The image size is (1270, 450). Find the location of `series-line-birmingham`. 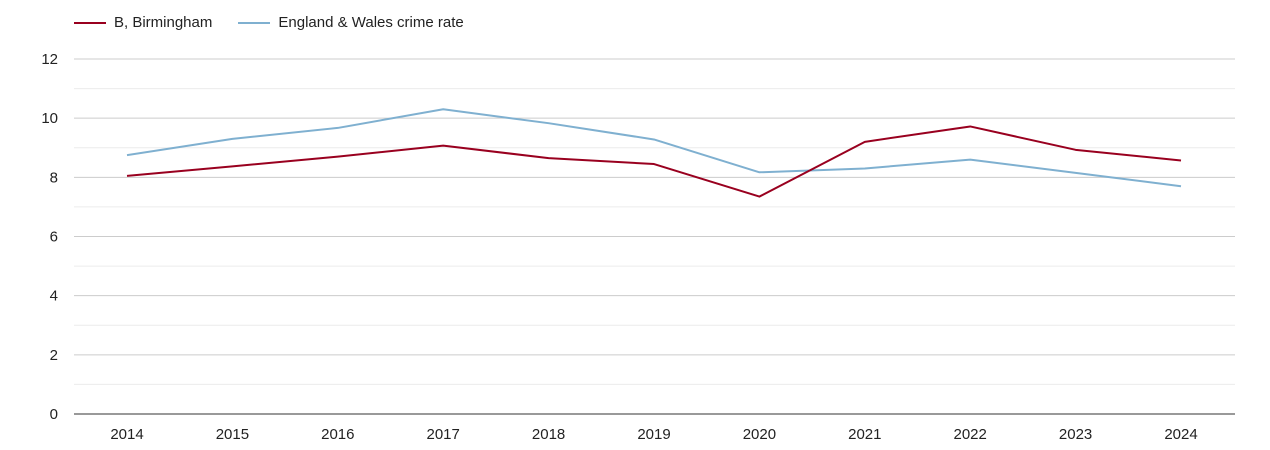

series-line-birmingham is located at coordinates (654, 161).